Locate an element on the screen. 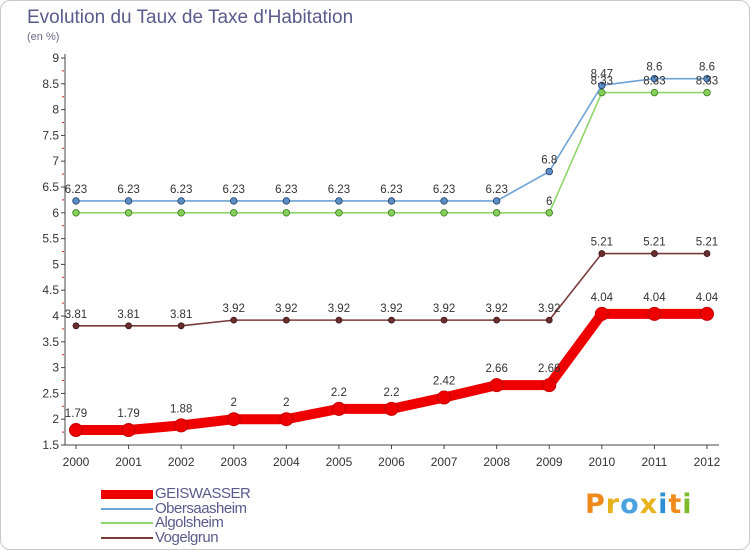 The width and height of the screenshot is (750, 550). data-label-geiswasser: 2.66 is located at coordinates (496, 369).